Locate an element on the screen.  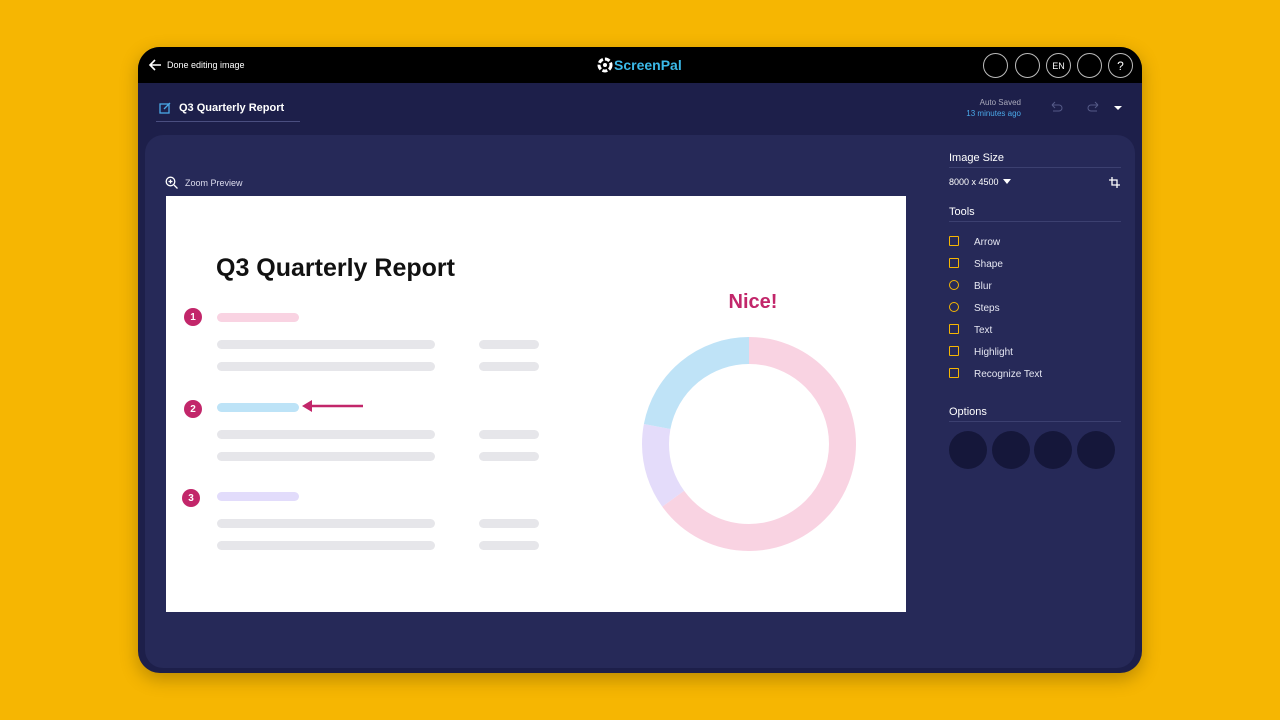
tool-item: Highlight is located at coordinates (993, 352).